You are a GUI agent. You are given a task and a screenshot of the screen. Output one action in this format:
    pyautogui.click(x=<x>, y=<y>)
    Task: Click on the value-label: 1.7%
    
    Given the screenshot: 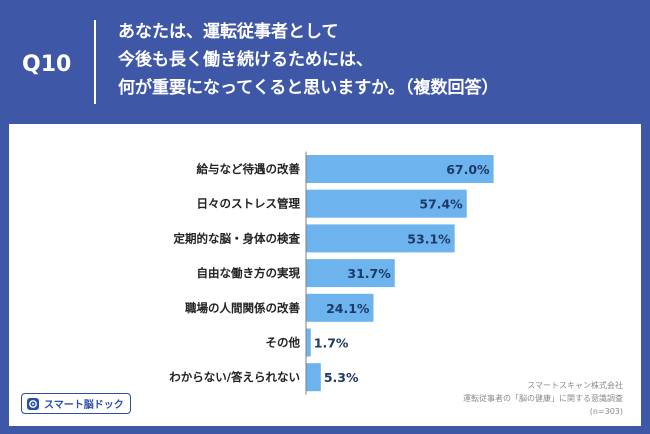 What is the action you would take?
    pyautogui.click(x=331, y=343)
    